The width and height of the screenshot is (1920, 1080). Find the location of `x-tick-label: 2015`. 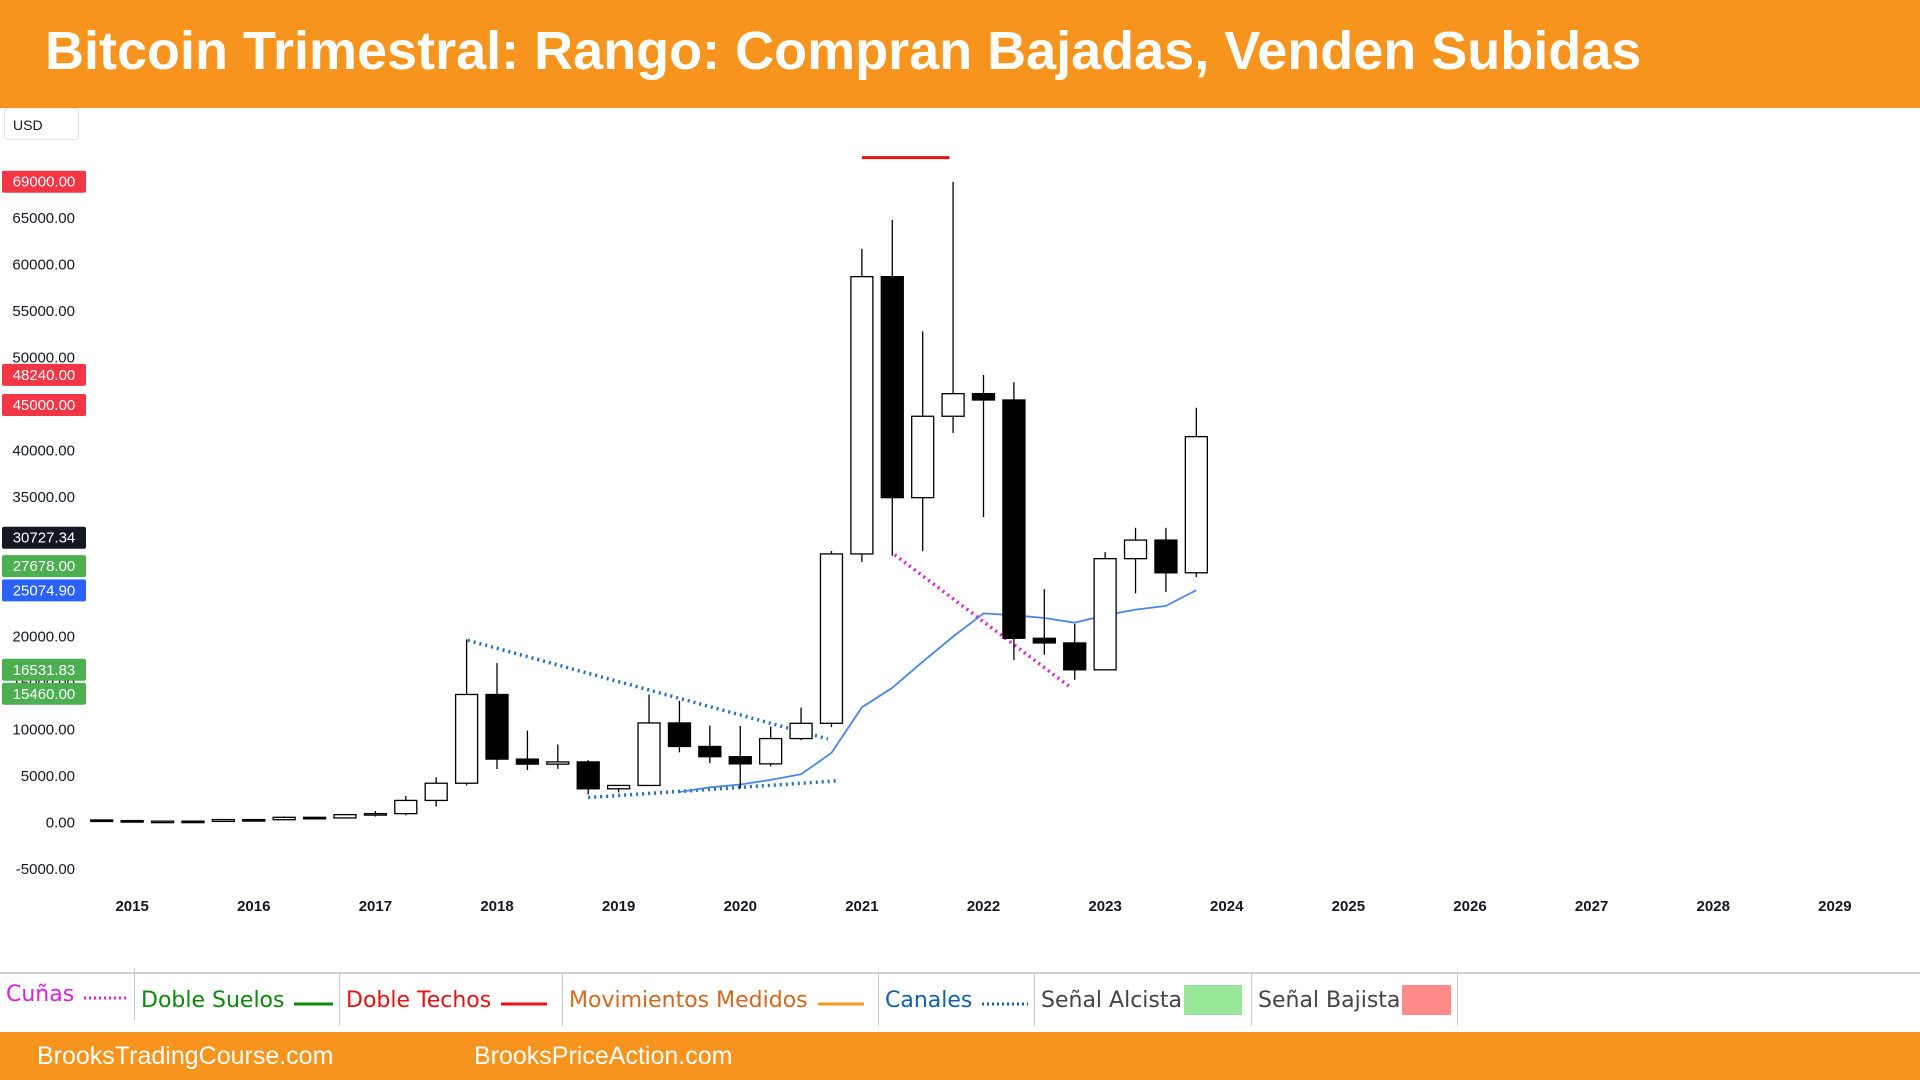

x-tick-label: 2015 is located at coordinates (131, 906).